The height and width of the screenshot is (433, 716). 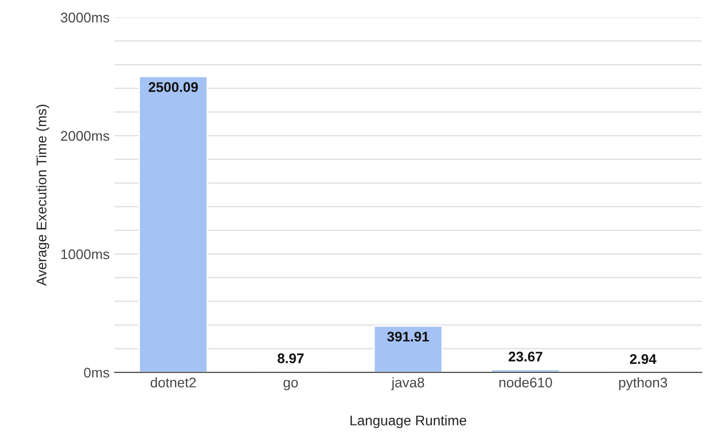 What do you see at coordinates (97, 373) in the screenshot?
I see `y-tick-label: 0ms` at bounding box center [97, 373].